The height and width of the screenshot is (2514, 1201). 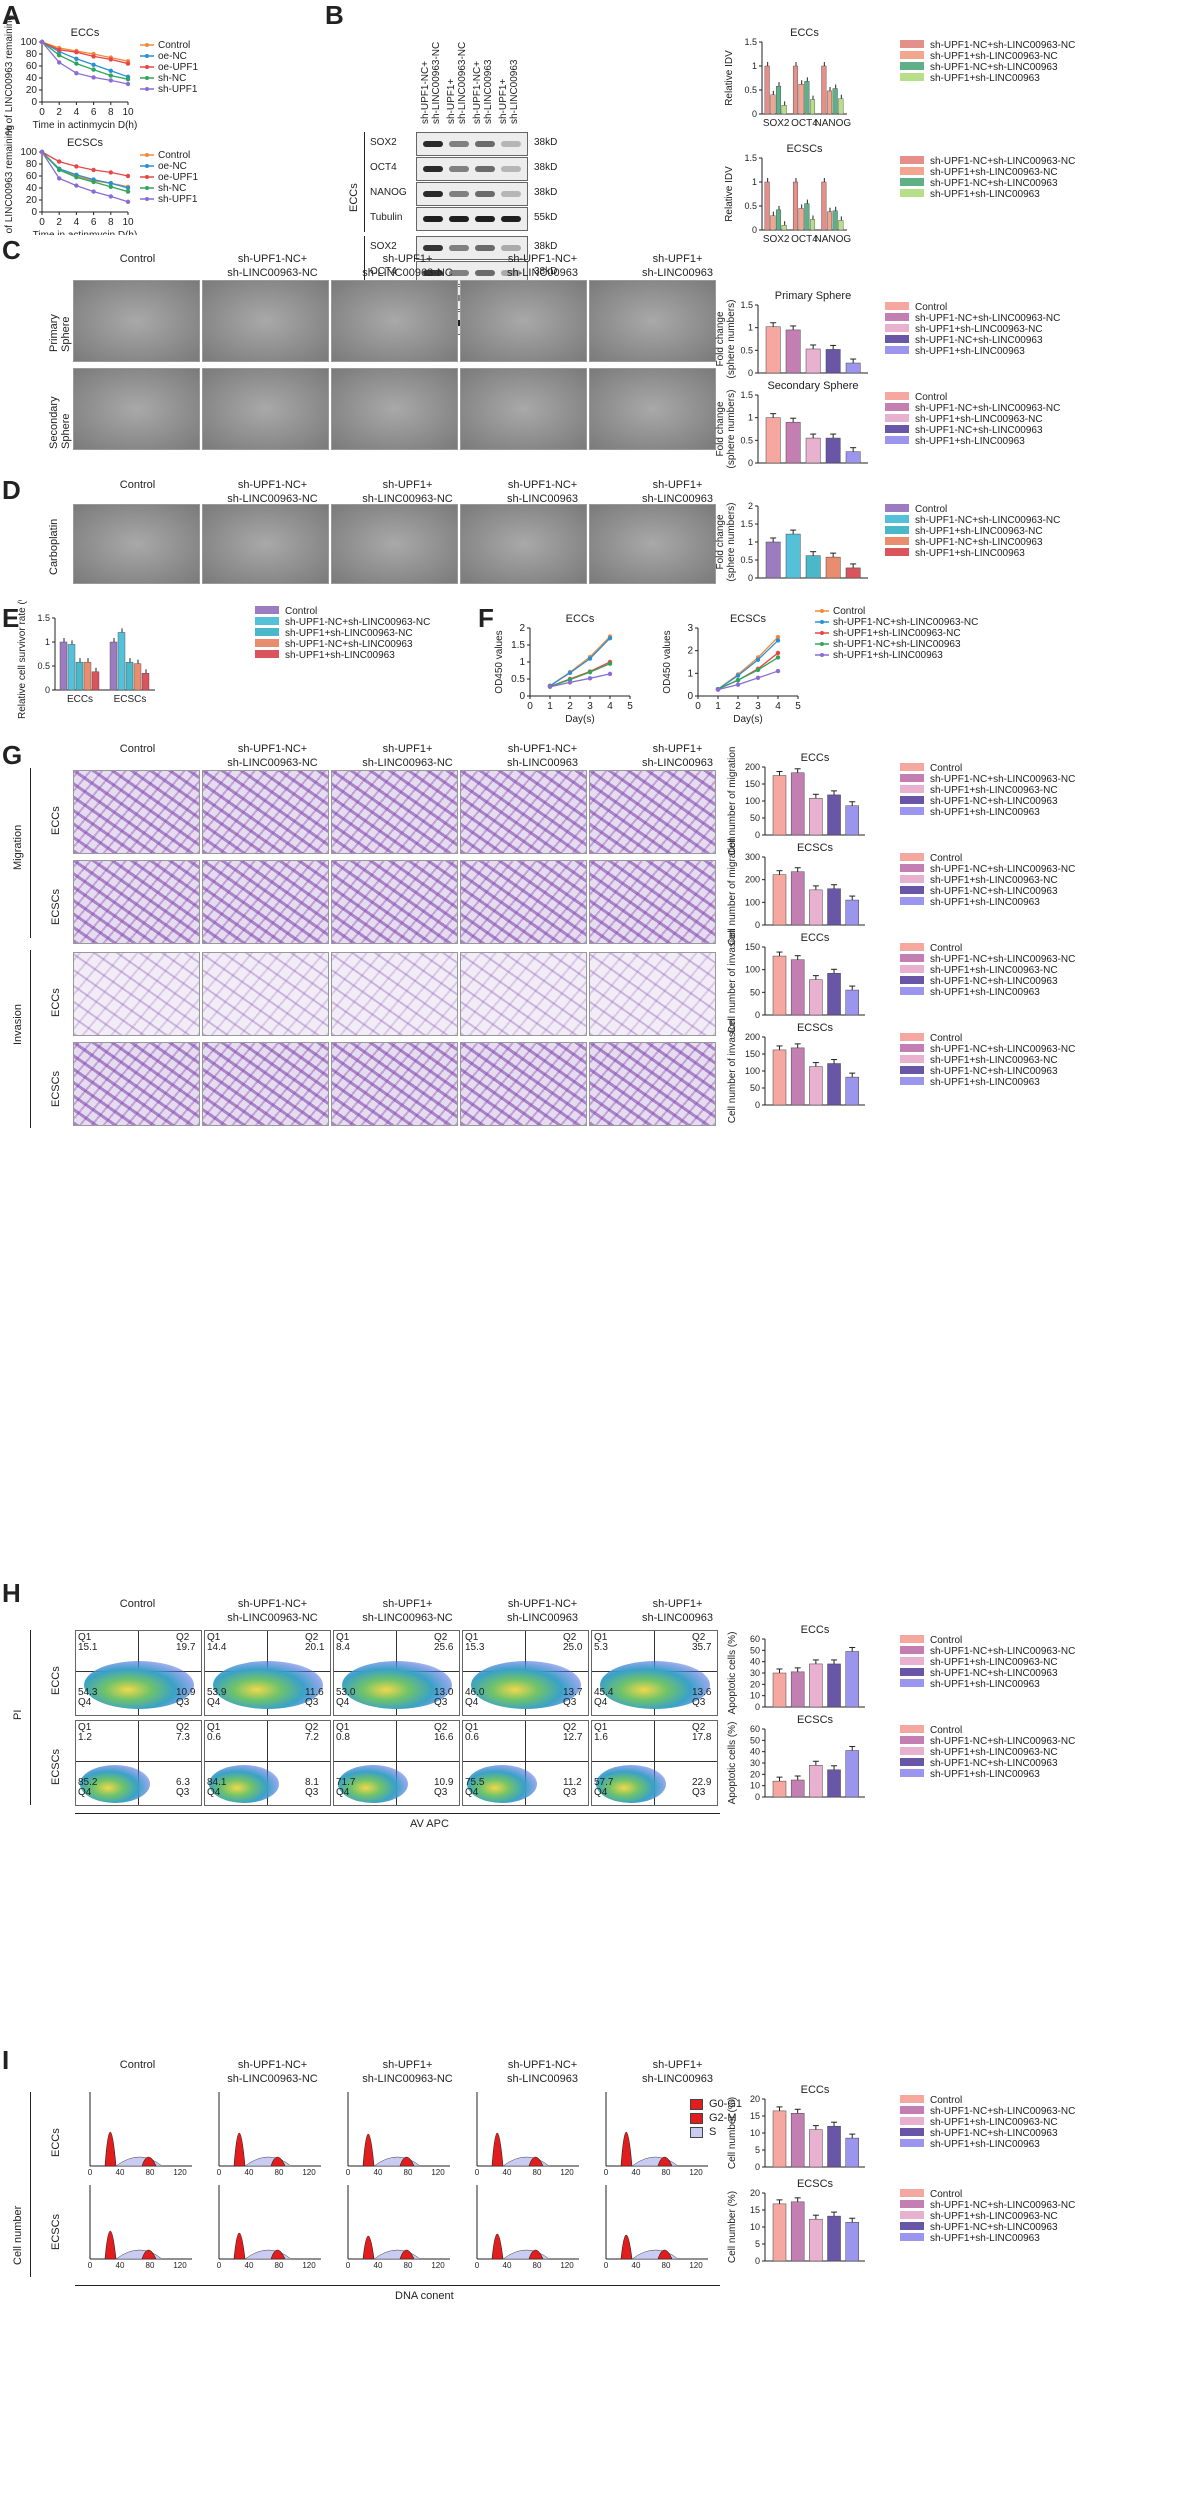 What do you see at coordinates (85, 63) in the screenshot?
I see `a-ecc-series-line` at bounding box center [85, 63].